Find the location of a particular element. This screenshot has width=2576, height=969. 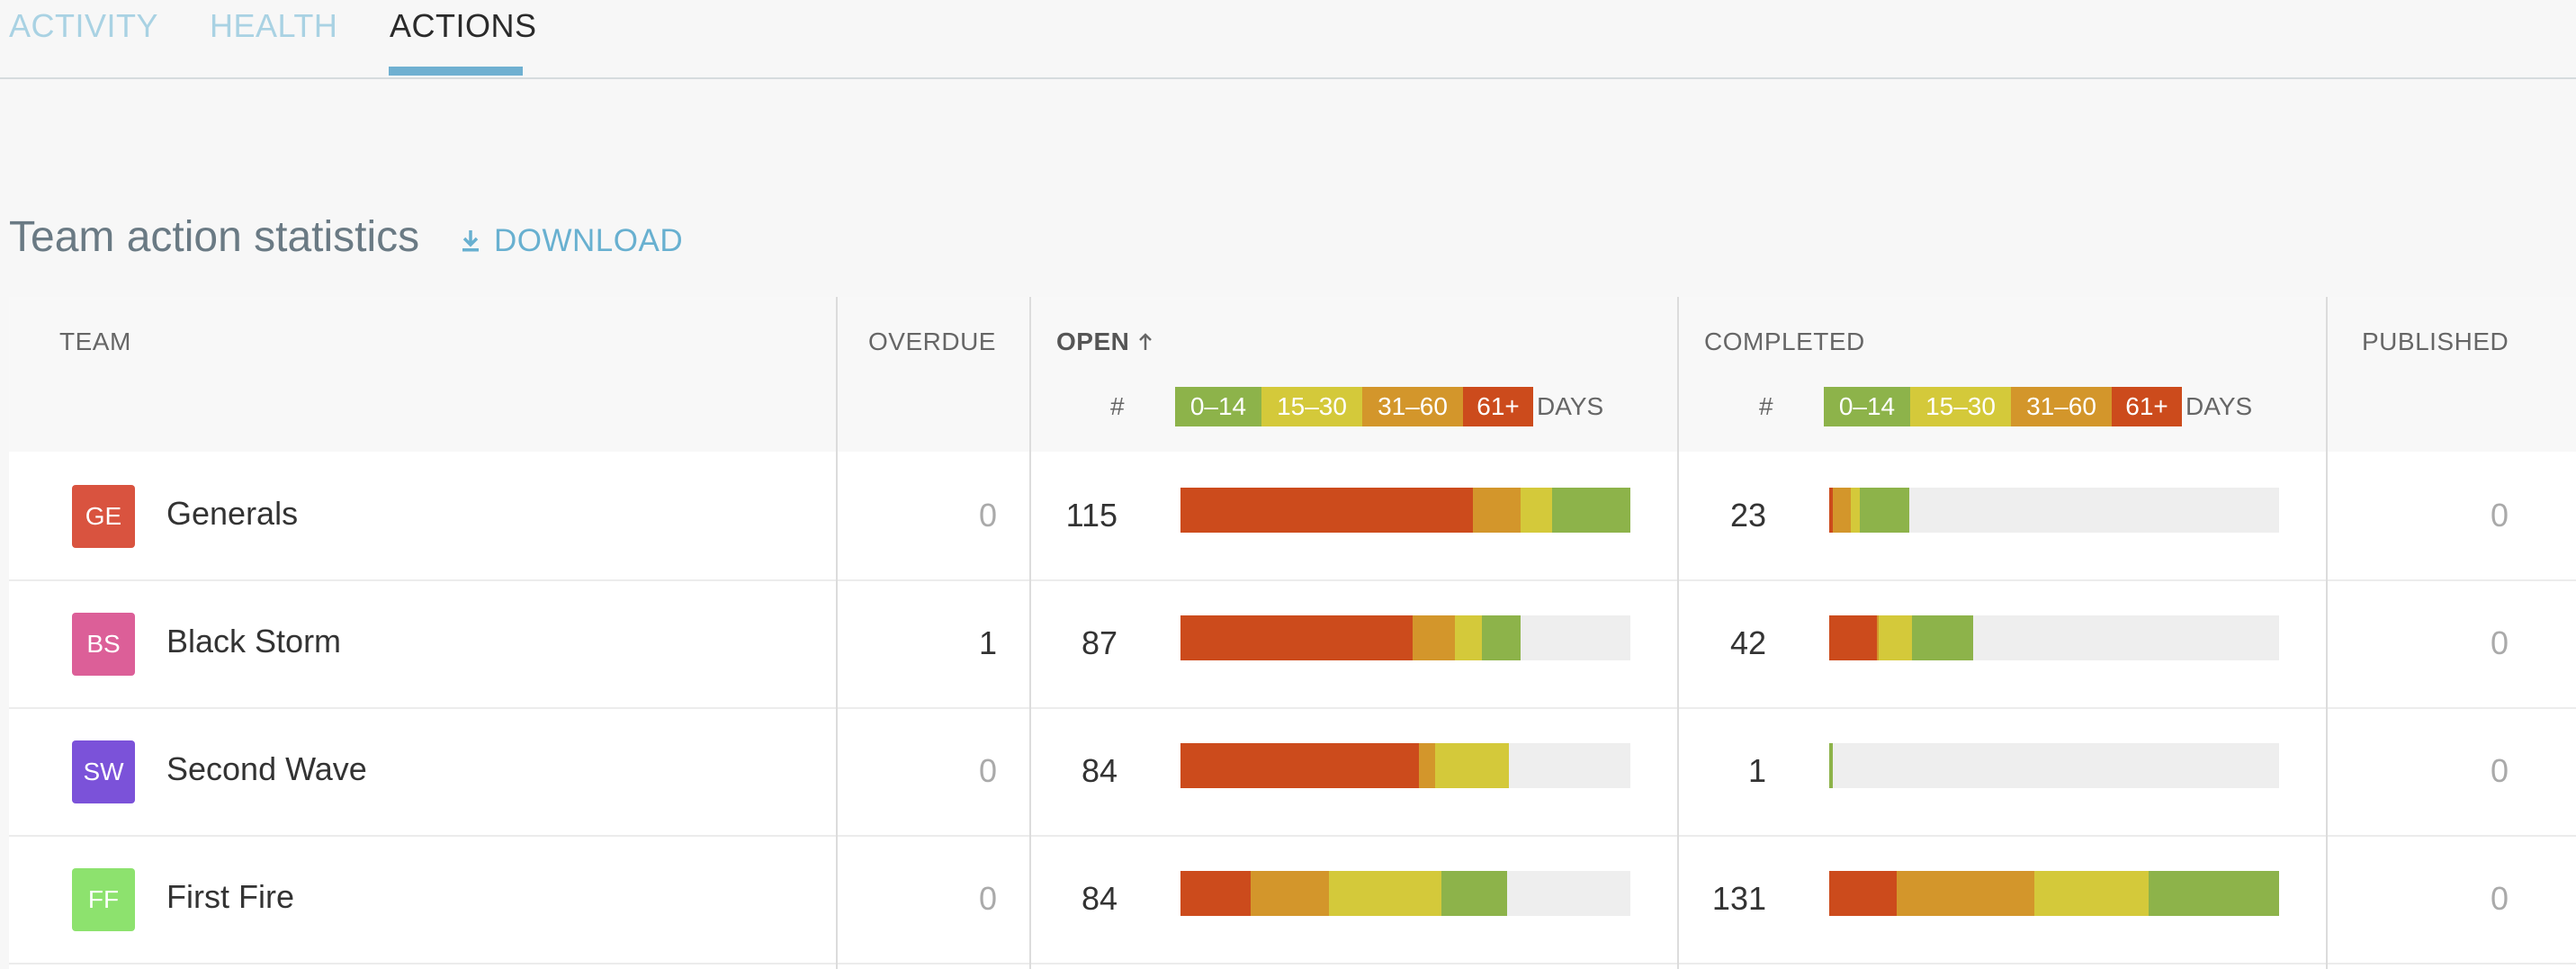

col-header-published: PUBLISHED is located at coordinates (2435, 341).